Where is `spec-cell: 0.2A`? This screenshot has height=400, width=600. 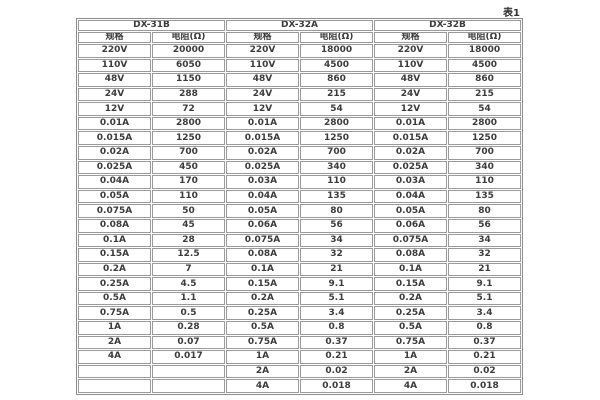
spec-cell: 0.2A is located at coordinates (410, 298).